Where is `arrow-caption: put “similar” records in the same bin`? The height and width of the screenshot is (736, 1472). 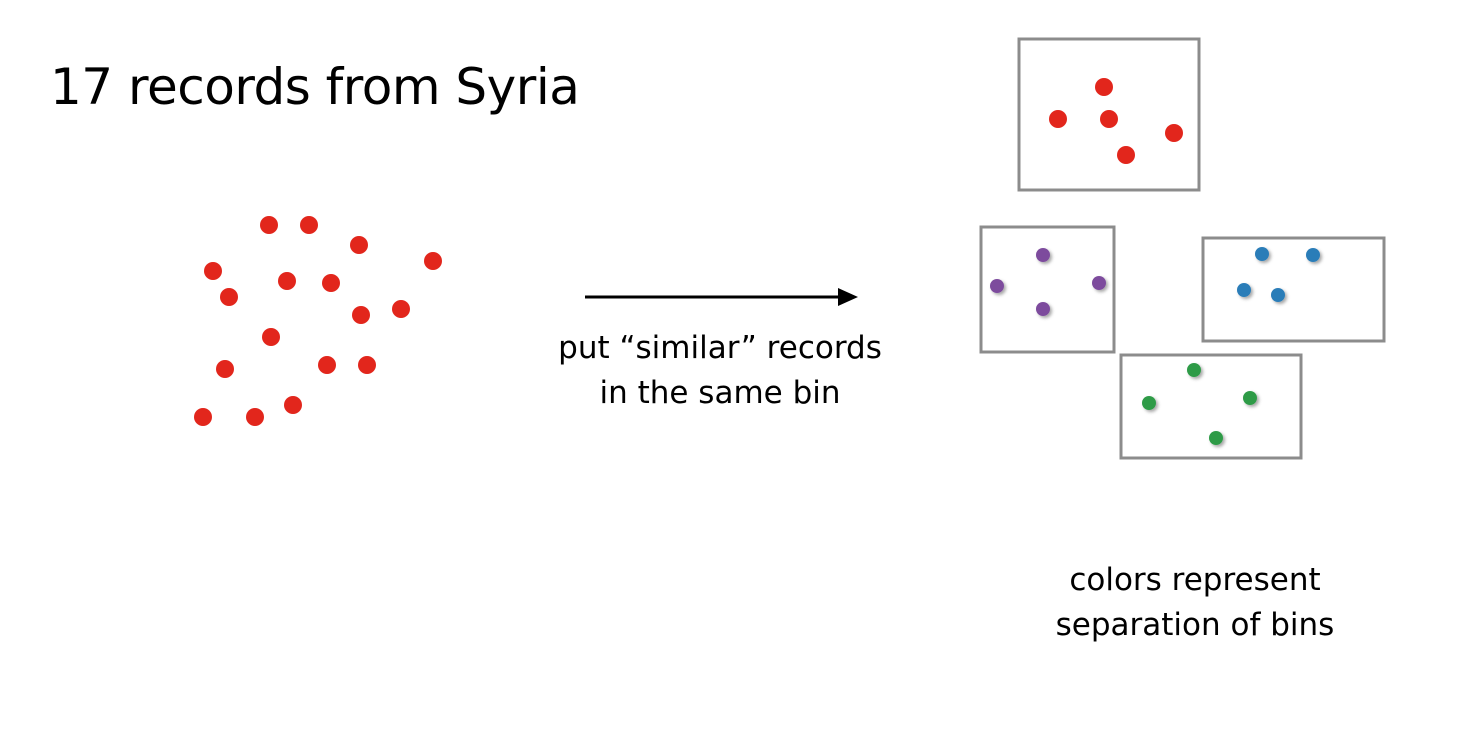 arrow-caption: put “similar” records in the same bin is located at coordinates (720, 371).